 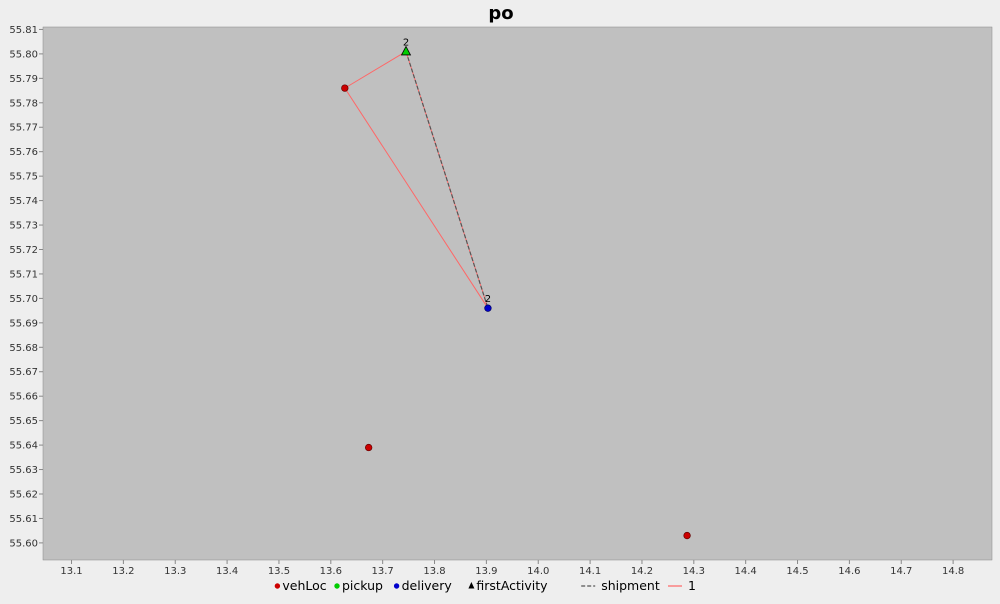 I want to click on y-tick-label: 55.80, so click(x=23, y=54).